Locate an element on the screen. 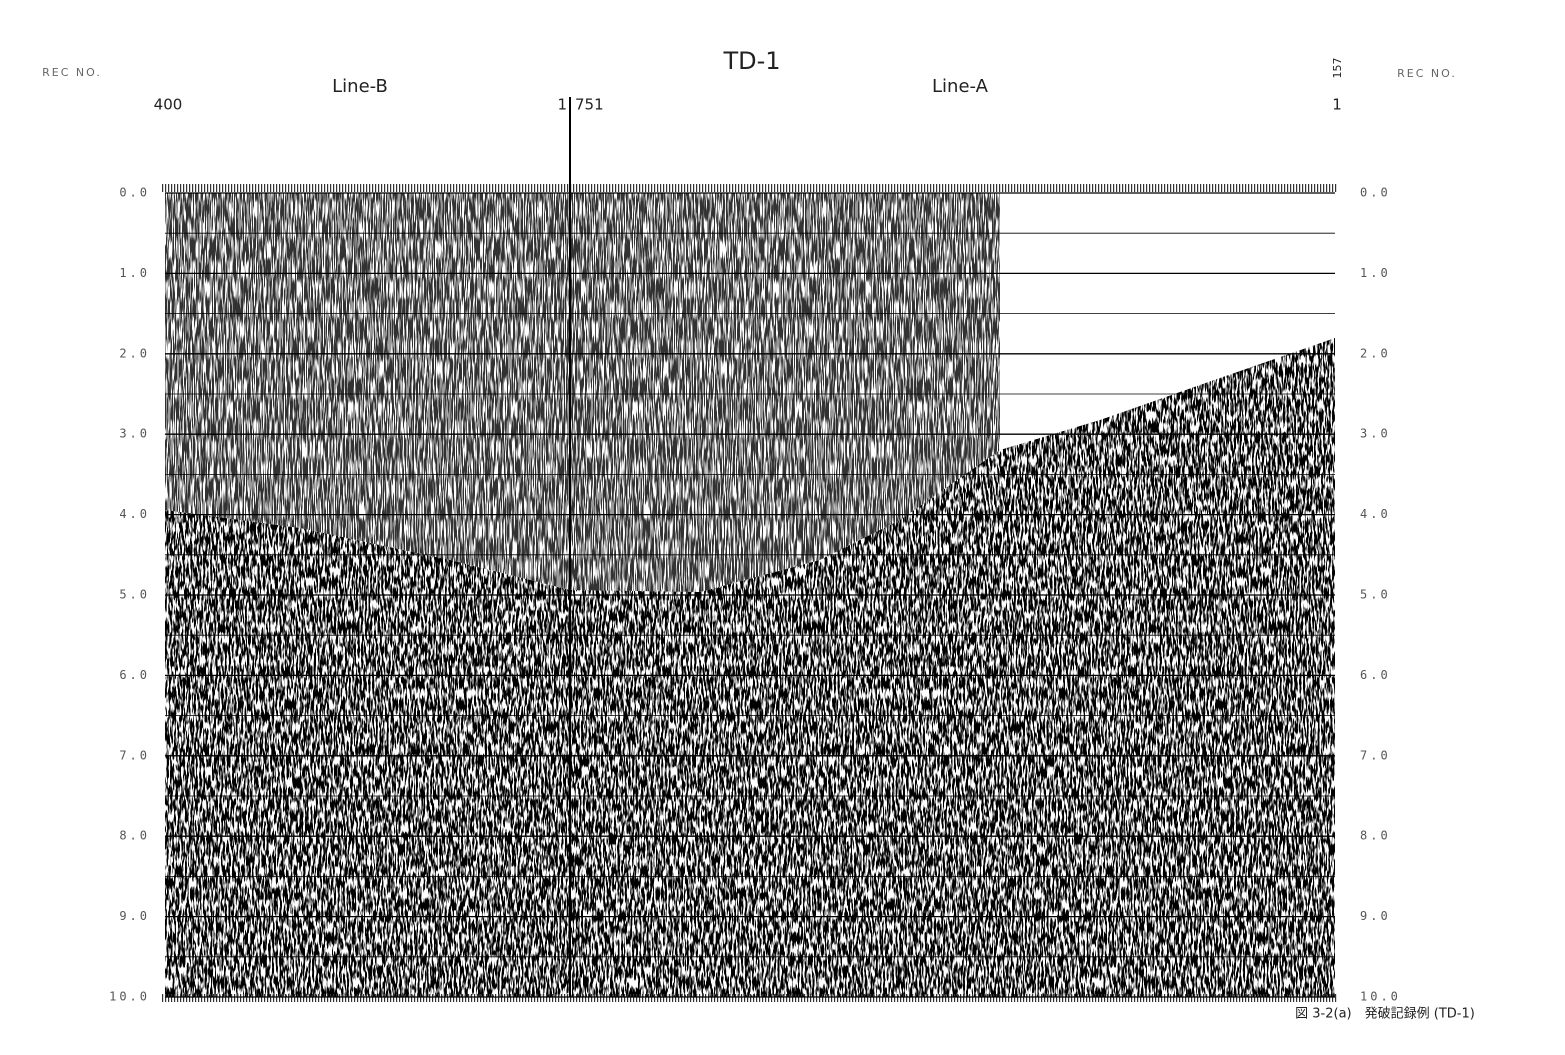  axis-label-right: REC NO. is located at coordinates (1427, 73).